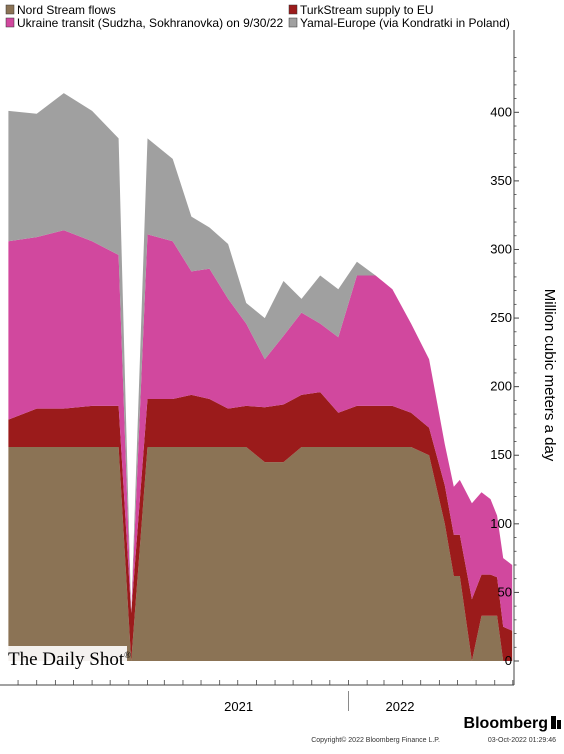 The image size is (564, 754). Describe the element at coordinates (501, 317) in the screenshot. I see `y-tick-label-250: 250` at that location.